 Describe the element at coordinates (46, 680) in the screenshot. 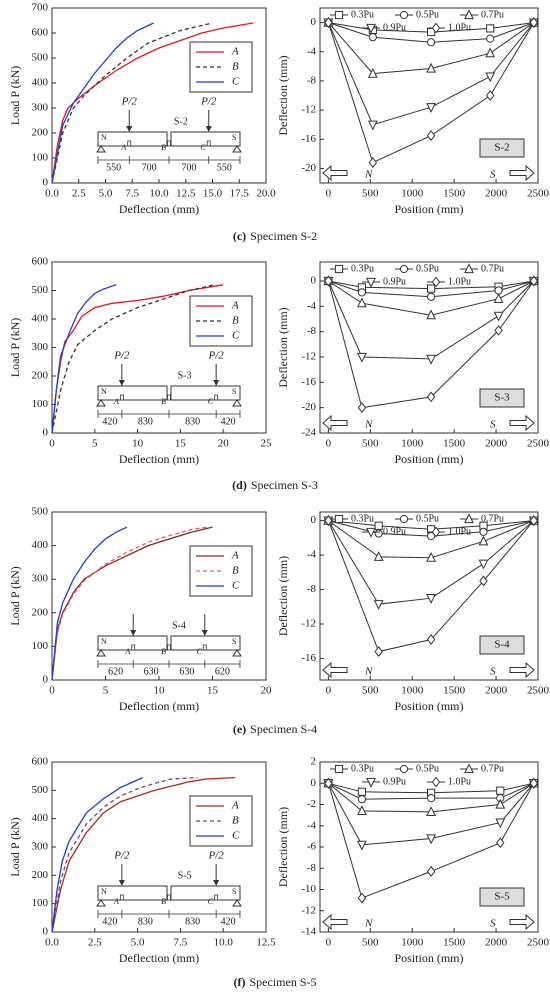

I see `y-tick-label: 0` at that location.